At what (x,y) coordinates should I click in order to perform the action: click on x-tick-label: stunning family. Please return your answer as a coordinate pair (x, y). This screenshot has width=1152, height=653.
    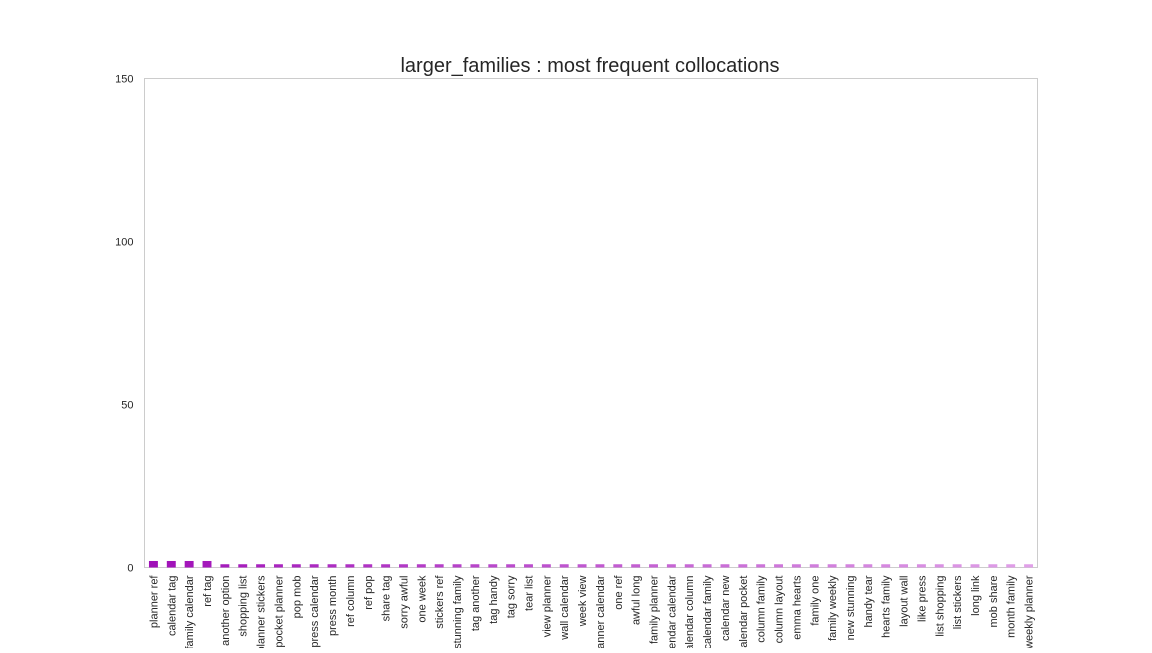
    Looking at the image, I should click on (458, 611).